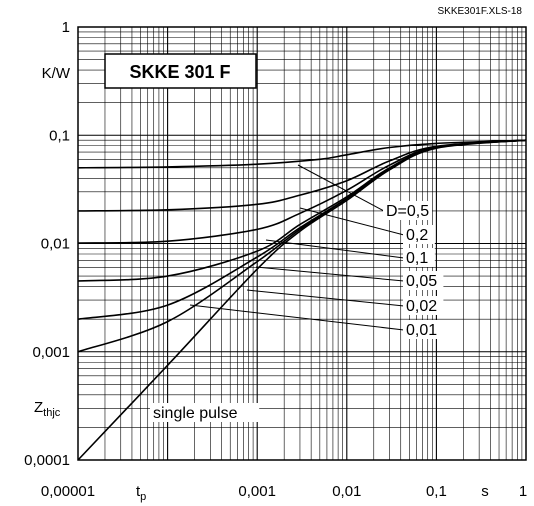 This screenshot has height=506, width=534. I want to click on y-tick-label: 0,0001, so click(47, 460).